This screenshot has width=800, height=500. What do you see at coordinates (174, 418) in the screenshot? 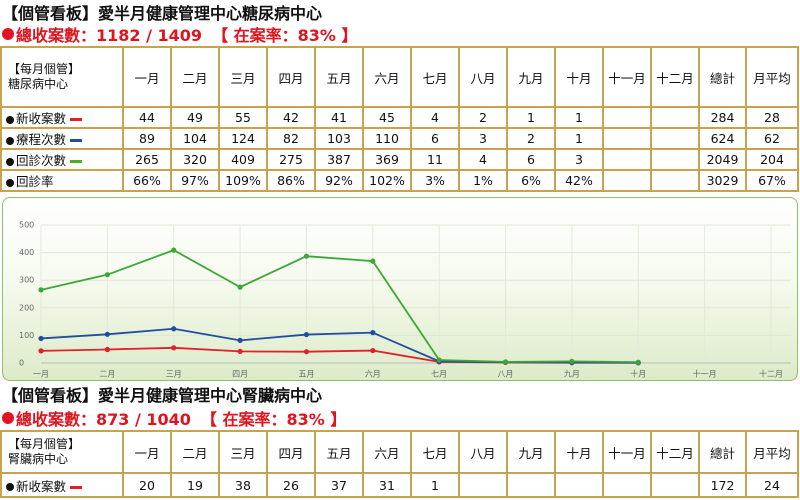
I see `summary: 總收案數：873 / 1040 【 在案率：83% 】` at bounding box center [174, 418].